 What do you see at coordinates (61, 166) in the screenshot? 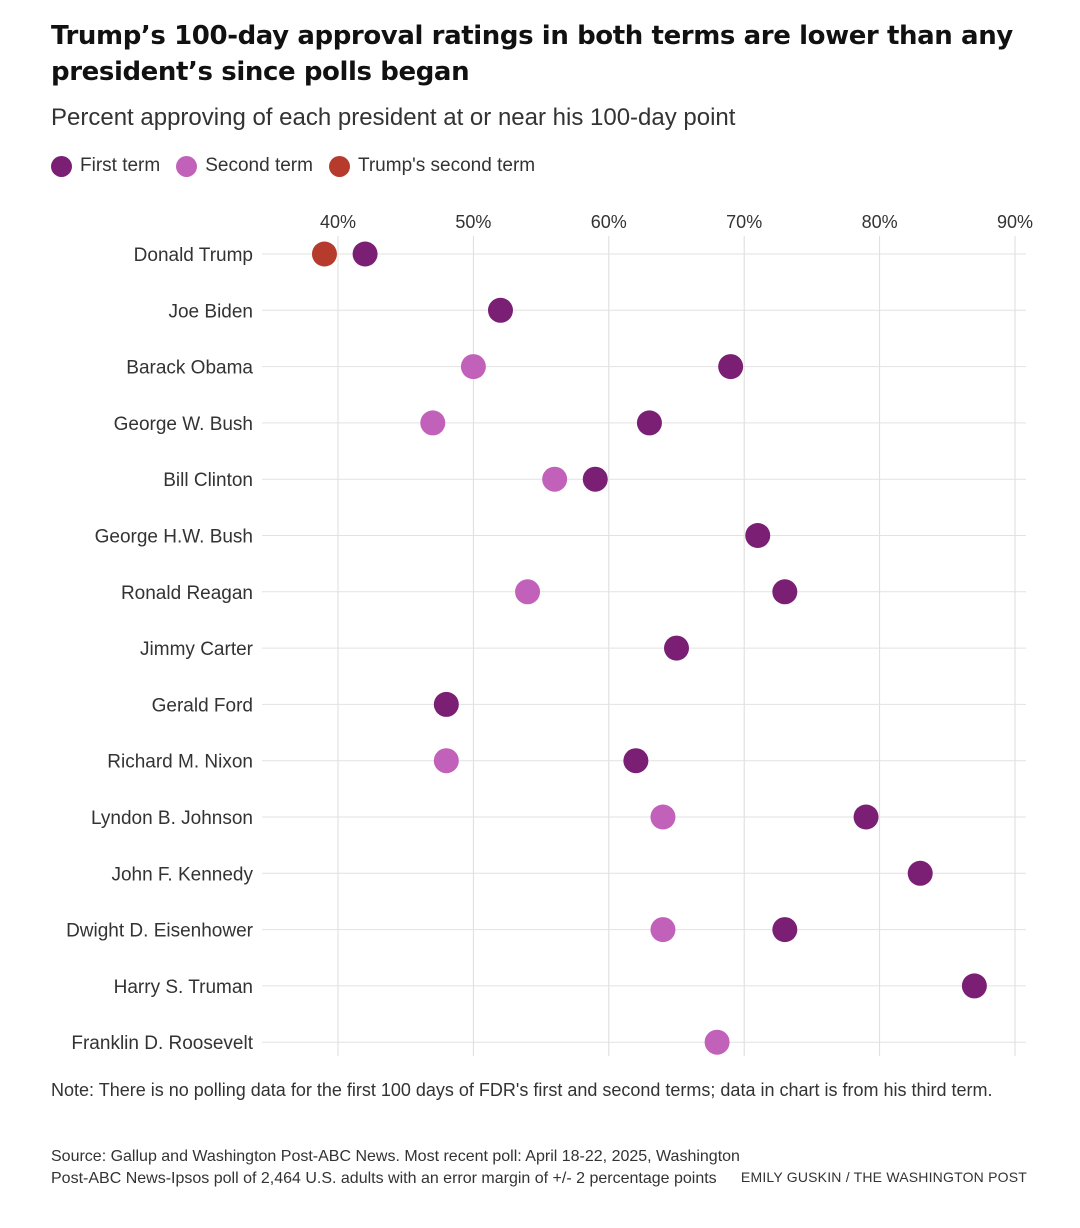
I see `legend-dot-first-term` at bounding box center [61, 166].